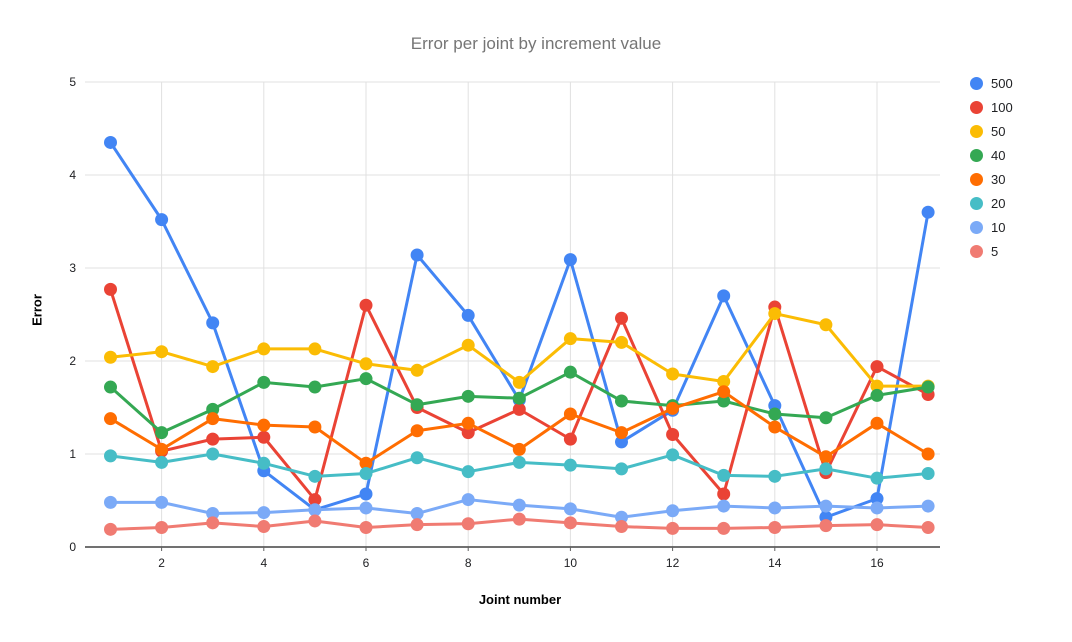 The width and height of the screenshot is (1072, 642). I want to click on legend-label: 10, so click(998, 227).